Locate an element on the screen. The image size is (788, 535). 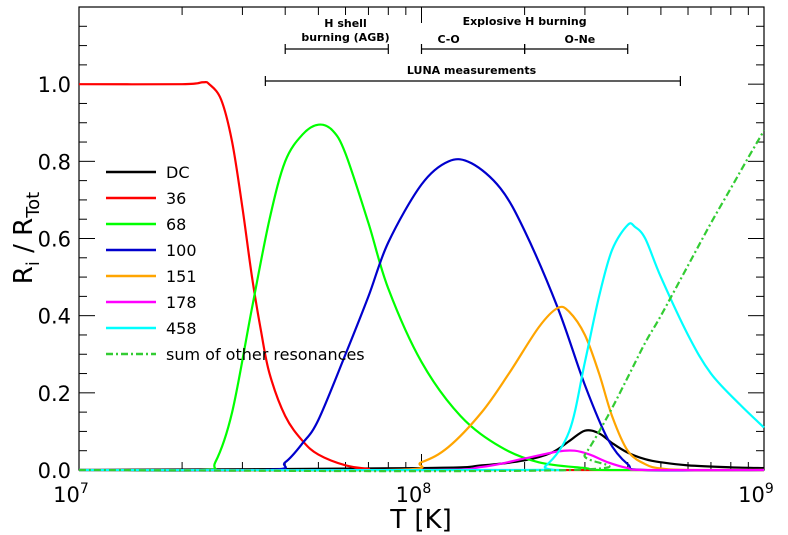
x-tick-label: 10⁸ is located at coordinates (414, 494).